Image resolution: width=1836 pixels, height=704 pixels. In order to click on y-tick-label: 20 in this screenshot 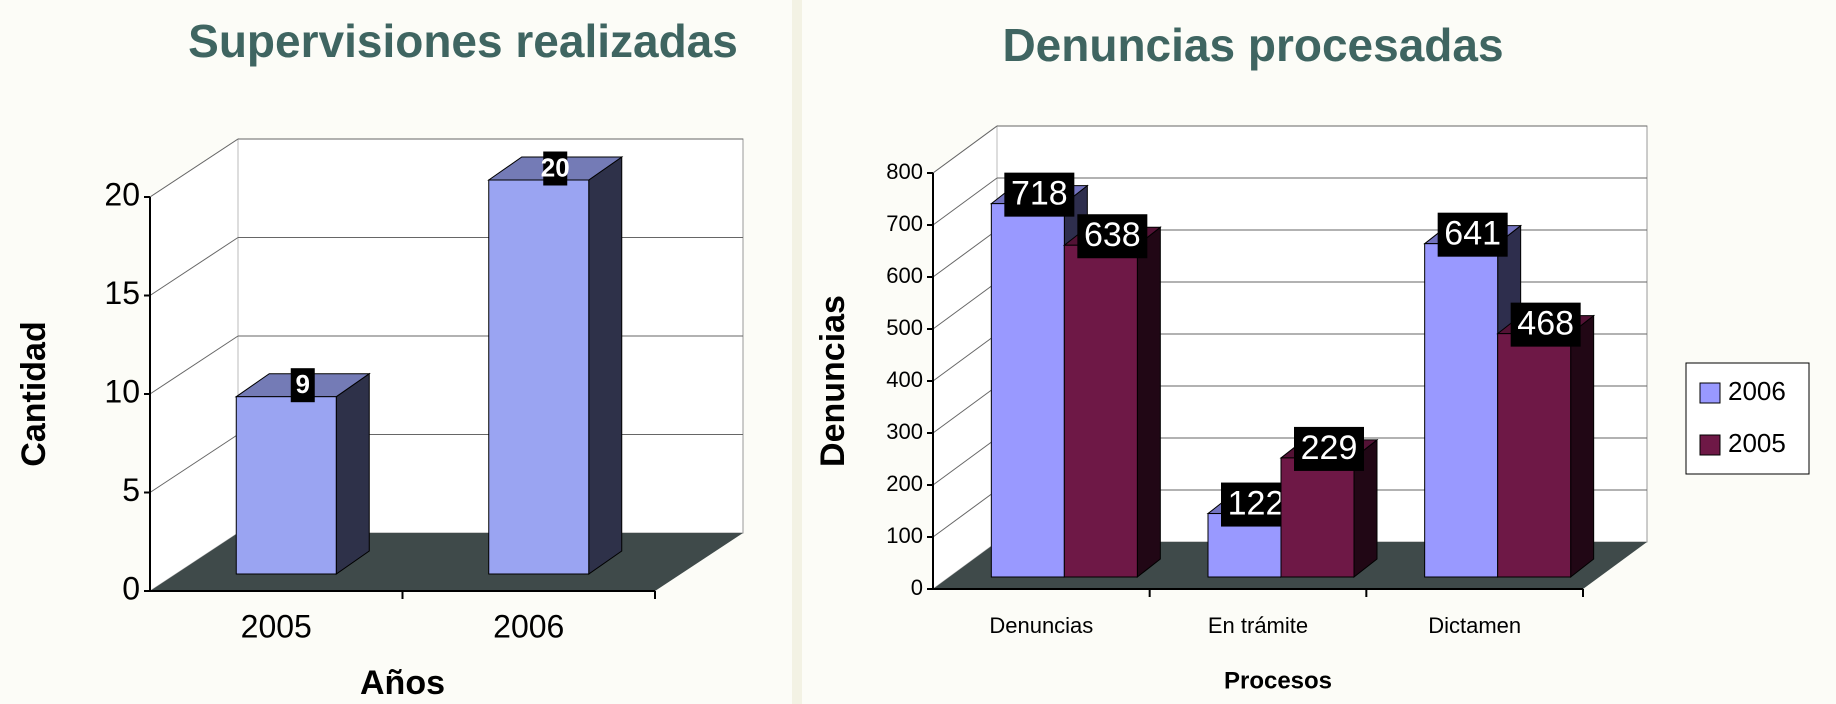, I will do `click(122, 194)`.